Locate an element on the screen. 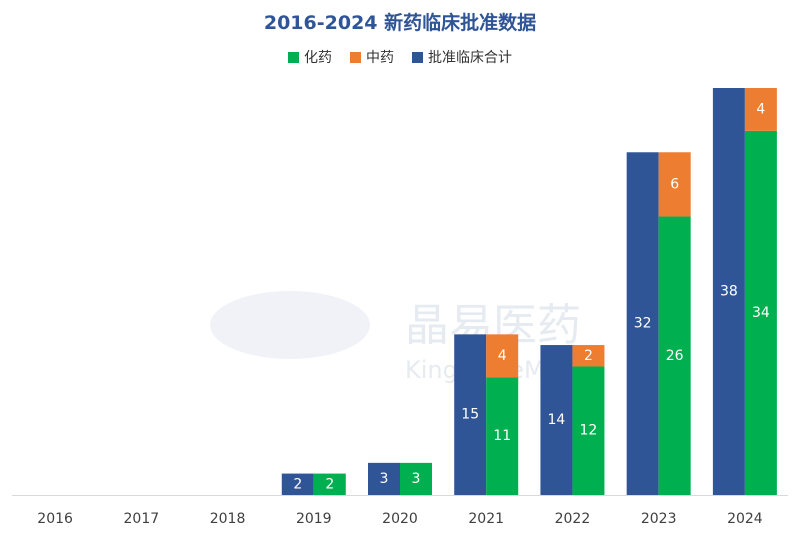 This screenshot has height=533, width=800. legend-label-chemical: 化药 is located at coordinates (318, 58).